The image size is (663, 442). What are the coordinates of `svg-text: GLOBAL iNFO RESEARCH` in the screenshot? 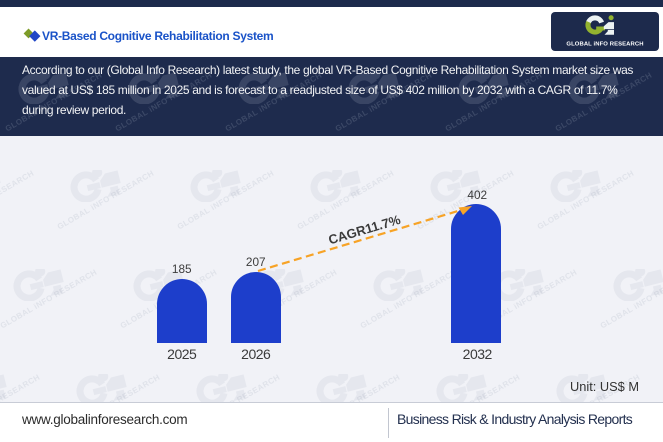 It's located at (604, 45).